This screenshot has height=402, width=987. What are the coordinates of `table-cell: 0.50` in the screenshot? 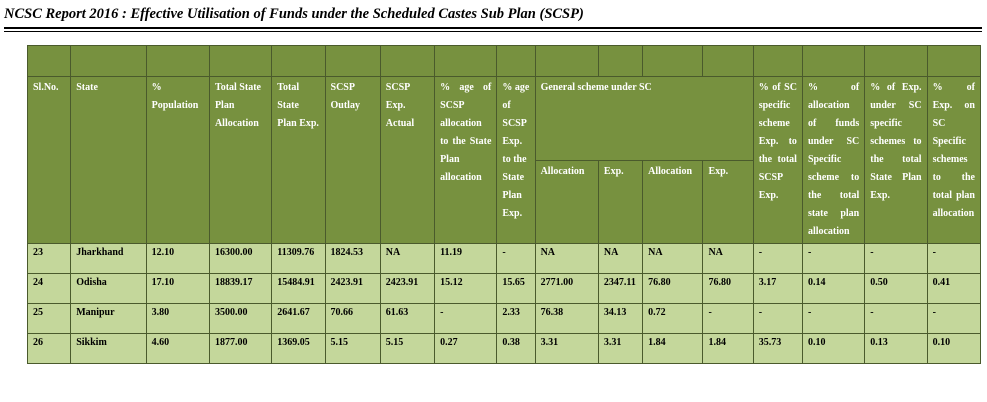 It's located at (896, 288).